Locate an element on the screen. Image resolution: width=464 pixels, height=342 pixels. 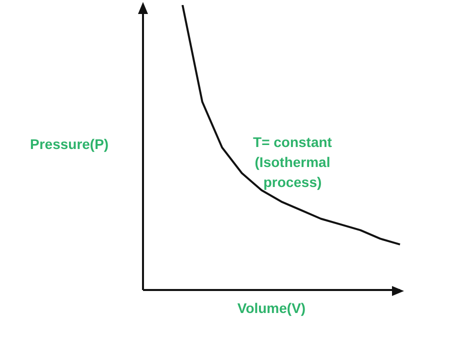
x-axis-title: Volume(V) is located at coordinates (271, 308).